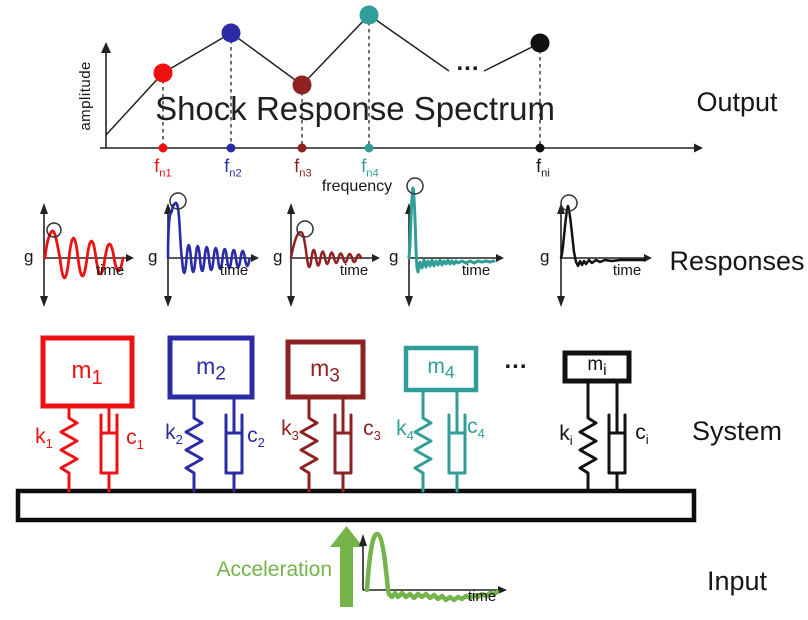 The width and height of the screenshot is (808, 620). I want to click on mass-box-i, so click(597, 367).